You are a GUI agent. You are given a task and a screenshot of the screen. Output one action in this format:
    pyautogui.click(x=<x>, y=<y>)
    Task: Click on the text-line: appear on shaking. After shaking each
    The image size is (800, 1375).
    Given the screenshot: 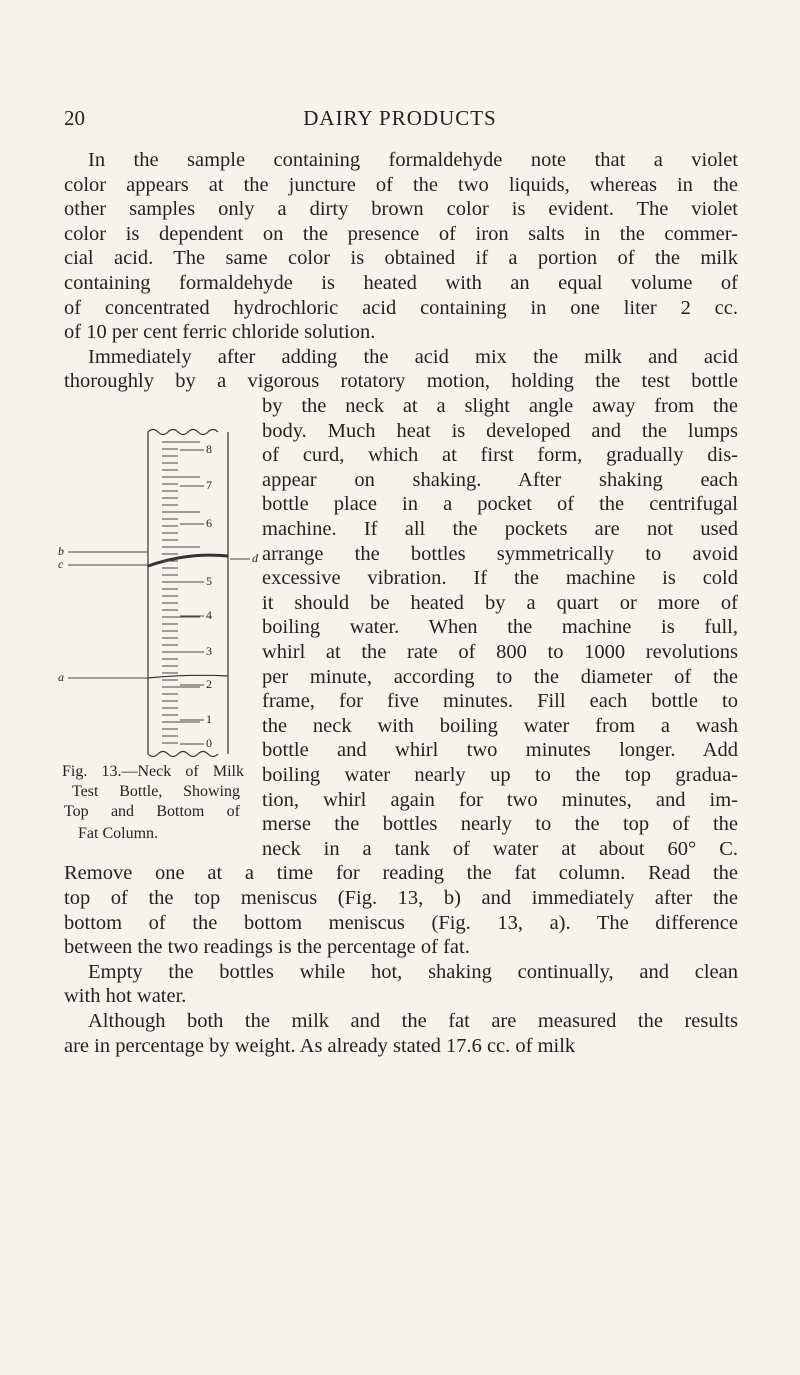 What is the action you would take?
    pyautogui.click(x=500, y=479)
    